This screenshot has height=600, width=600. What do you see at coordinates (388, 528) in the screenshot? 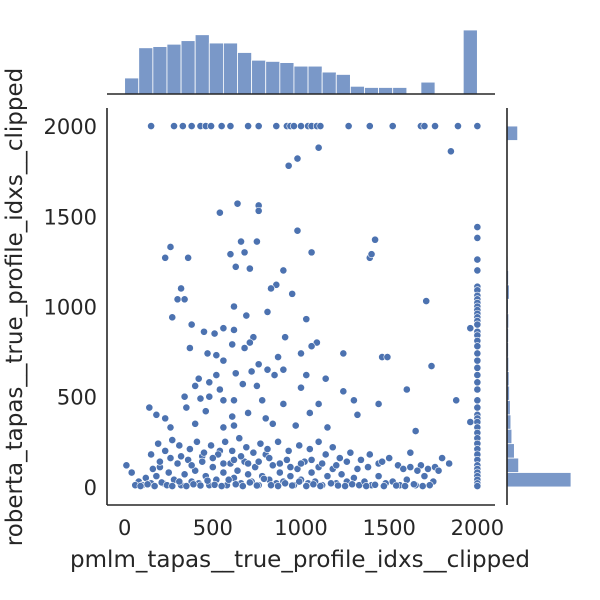
I see `x-tick-label: 1500` at bounding box center [388, 528].